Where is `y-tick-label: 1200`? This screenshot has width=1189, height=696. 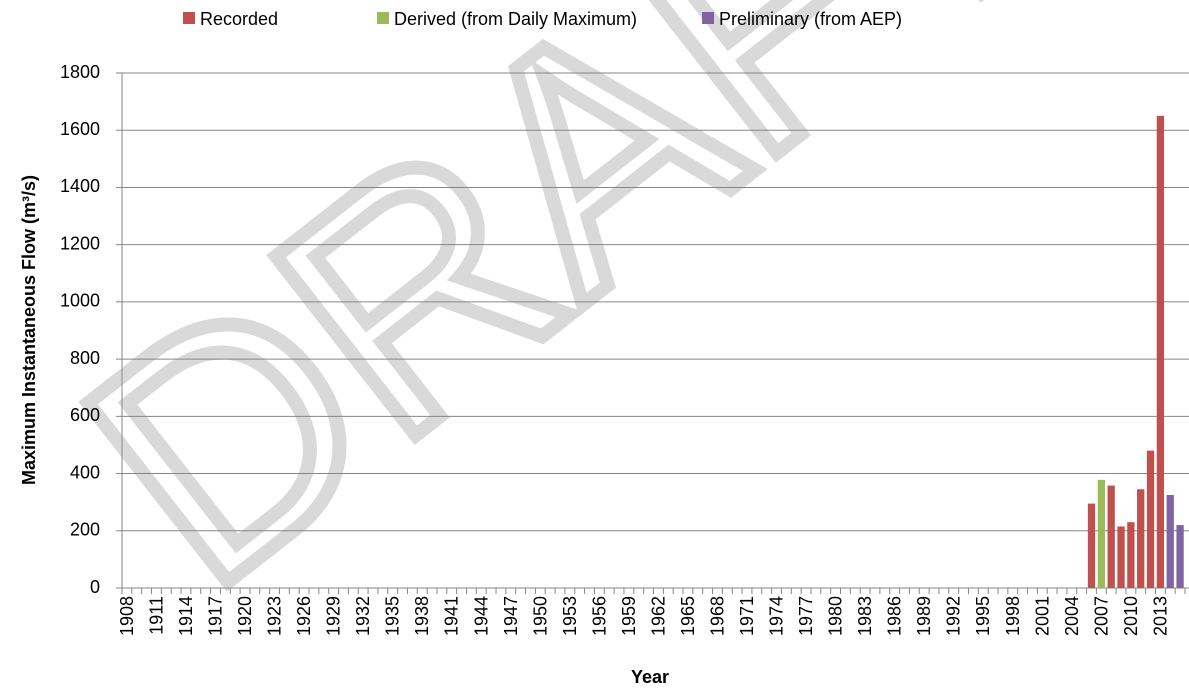
y-tick-label: 1200 is located at coordinates (80, 243).